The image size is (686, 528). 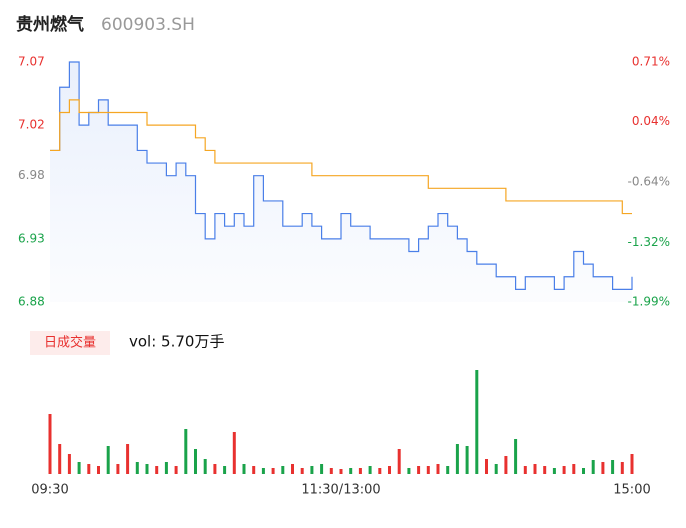 I want to click on y-tick-label: 6.93, so click(x=31, y=238).